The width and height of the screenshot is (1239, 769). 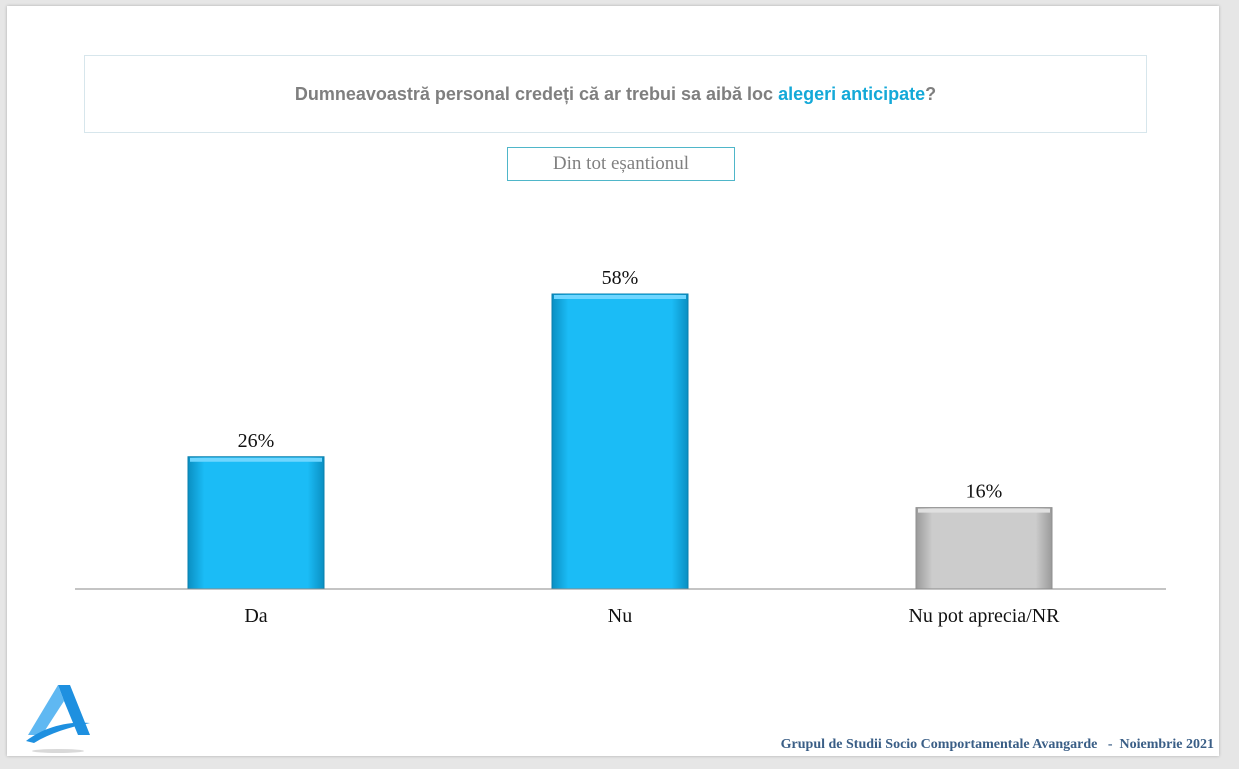 What do you see at coordinates (620, 616) in the screenshot?
I see `category-label: Nu` at bounding box center [620, 616].